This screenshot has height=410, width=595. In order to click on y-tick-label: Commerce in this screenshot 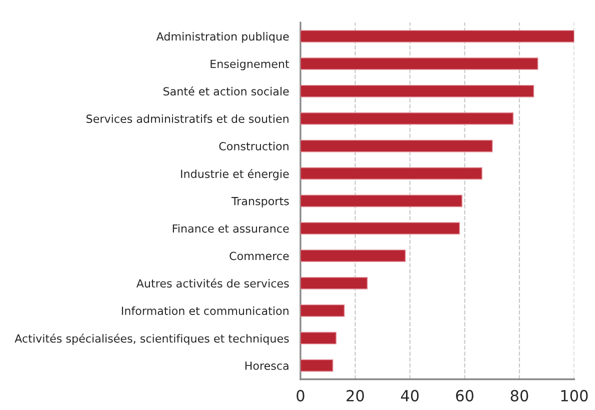, I will do `click(259, 256)`.